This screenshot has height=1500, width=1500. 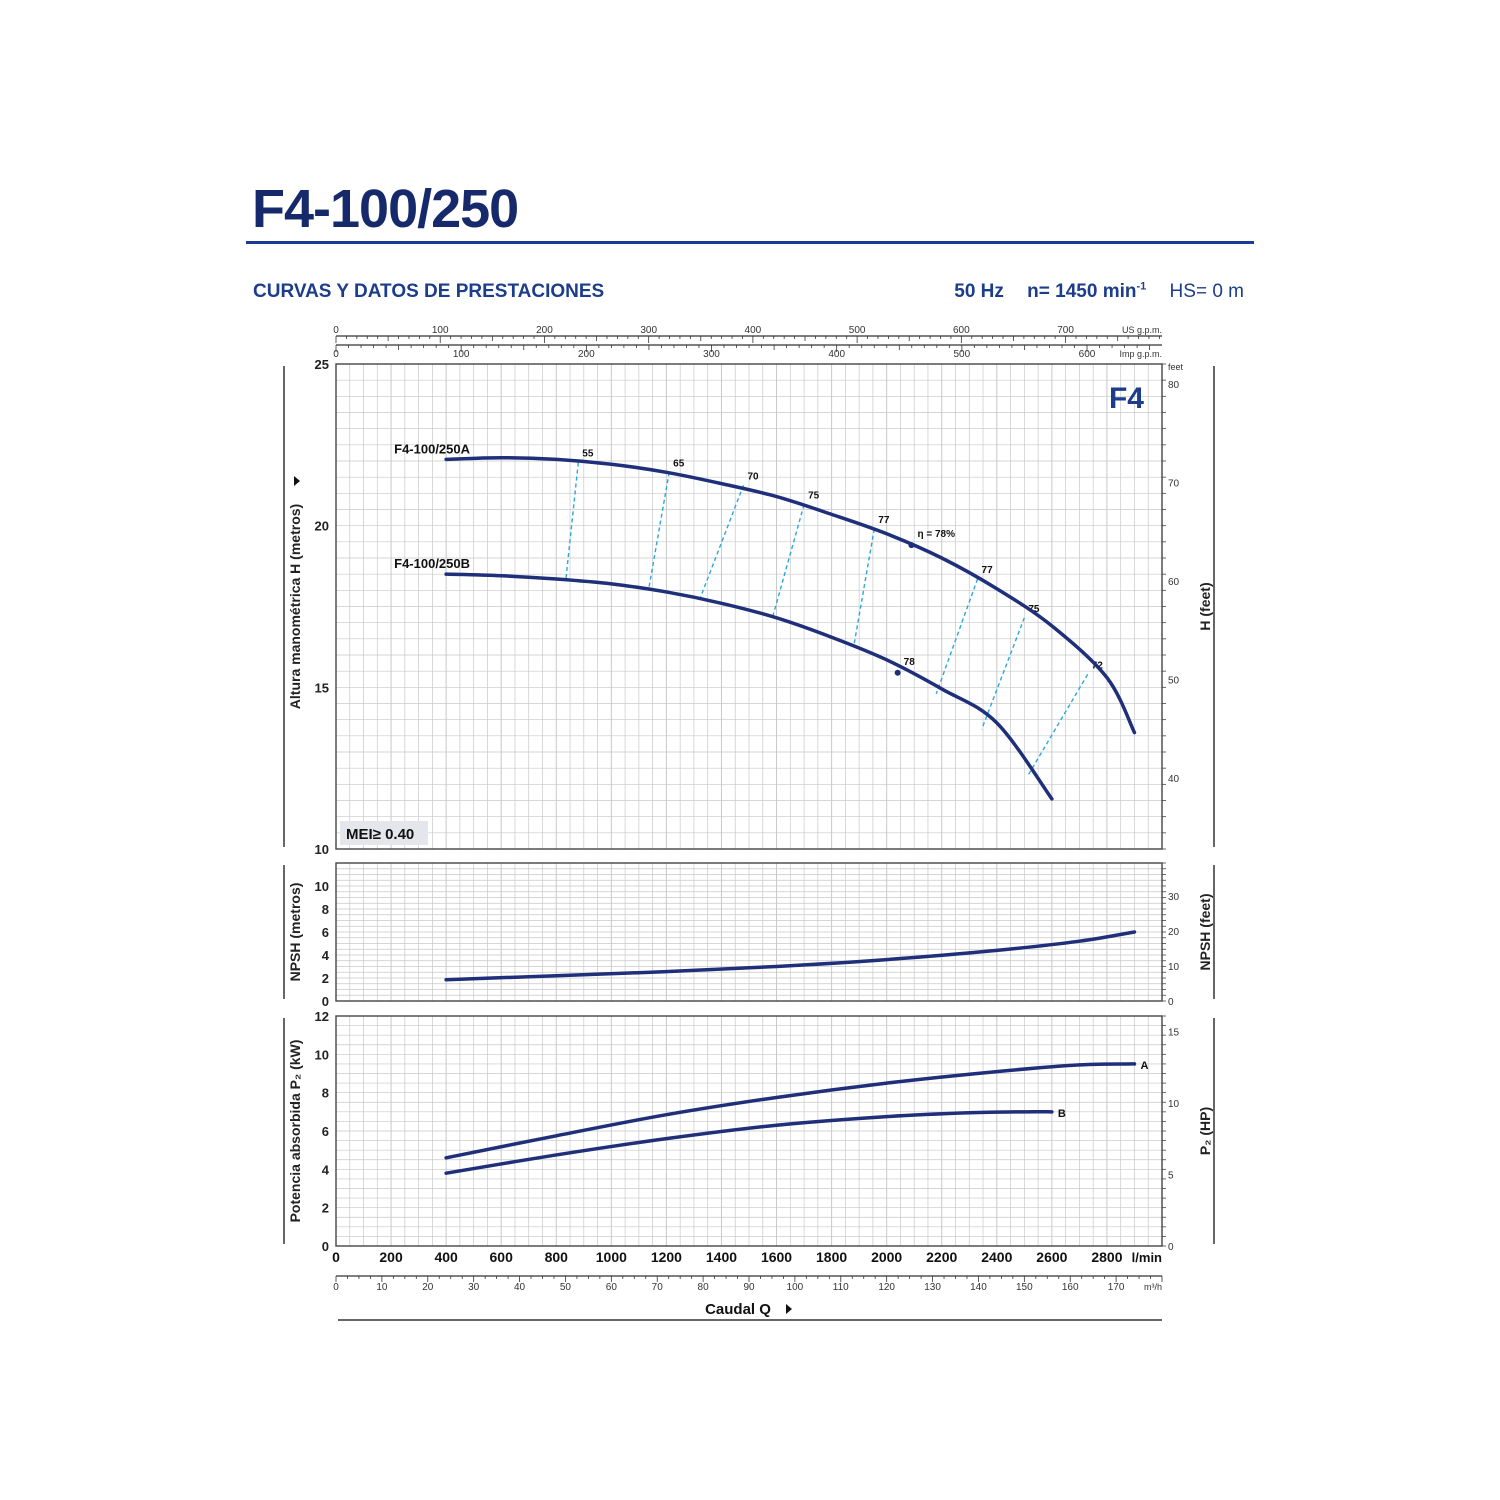 What do you see at coordinates (1140, 354) in the screenshot?
I see `imp-unit-label: Imp g.p.m.` at bounding box center [1140, 354].